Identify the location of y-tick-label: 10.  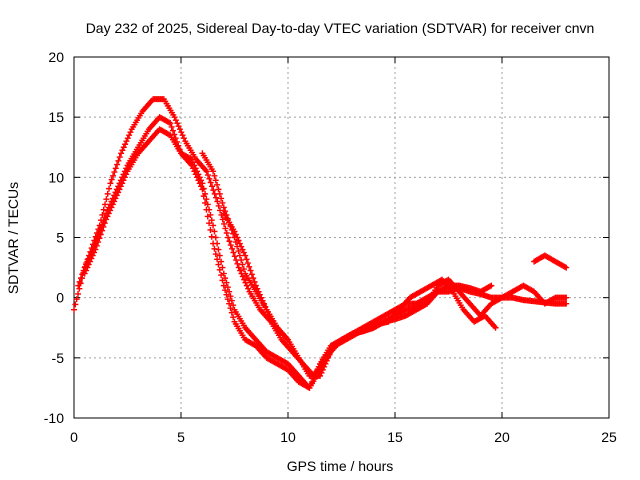
(56, 177).